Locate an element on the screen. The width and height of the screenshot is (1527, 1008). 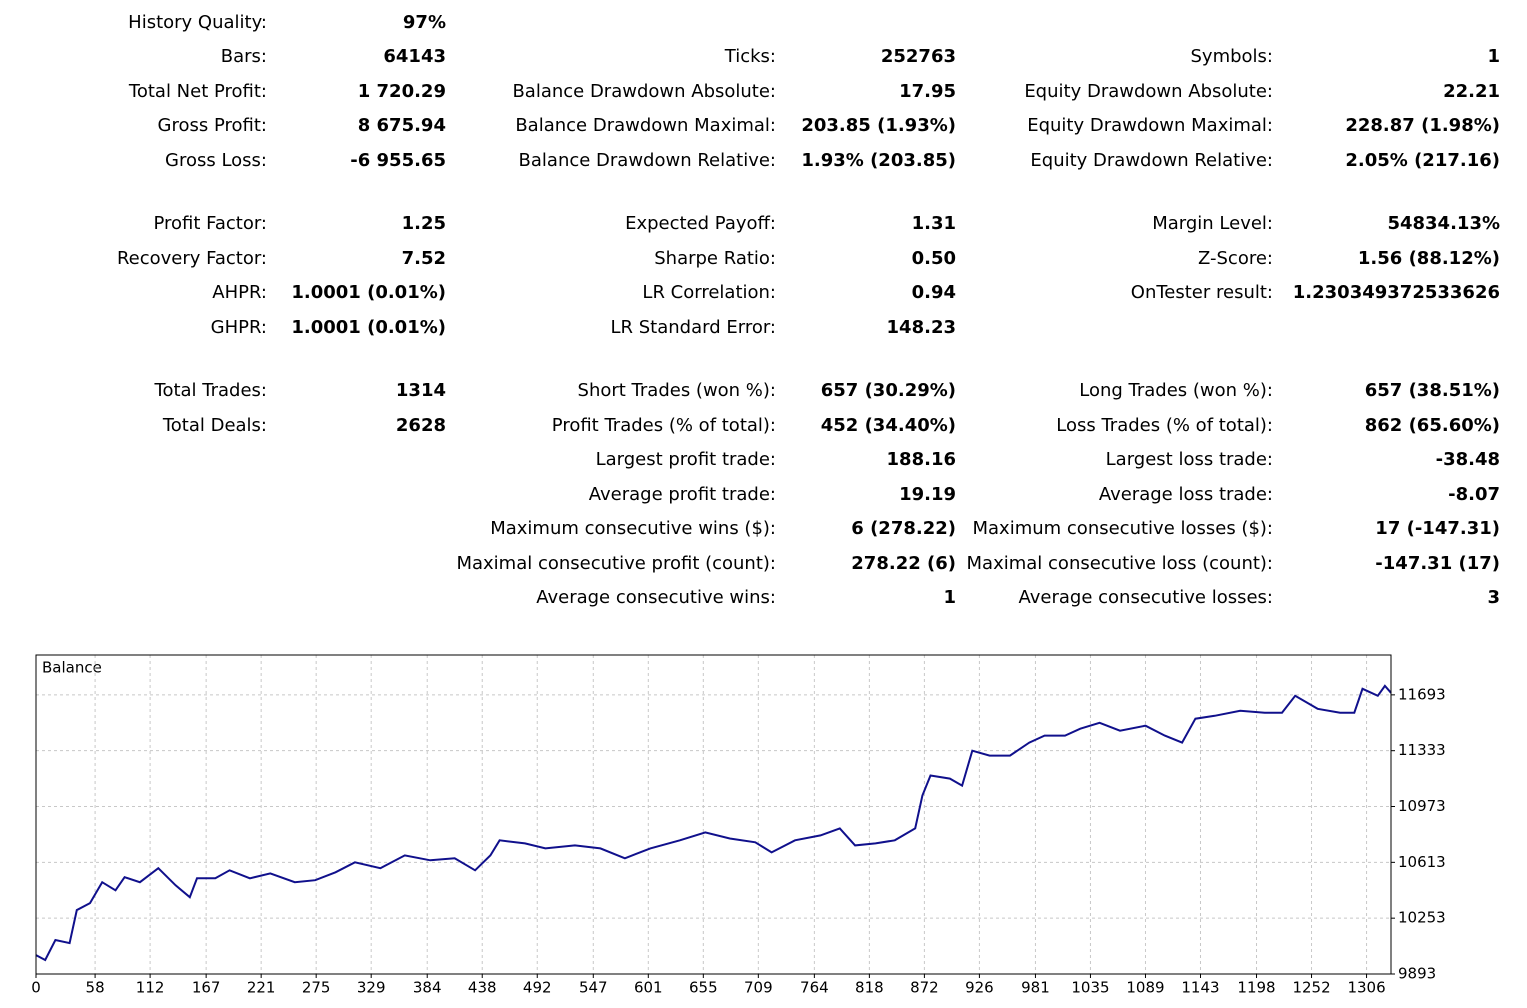
stat-label: Loss Trades (% of total): is located at coordinates (1164, 425).